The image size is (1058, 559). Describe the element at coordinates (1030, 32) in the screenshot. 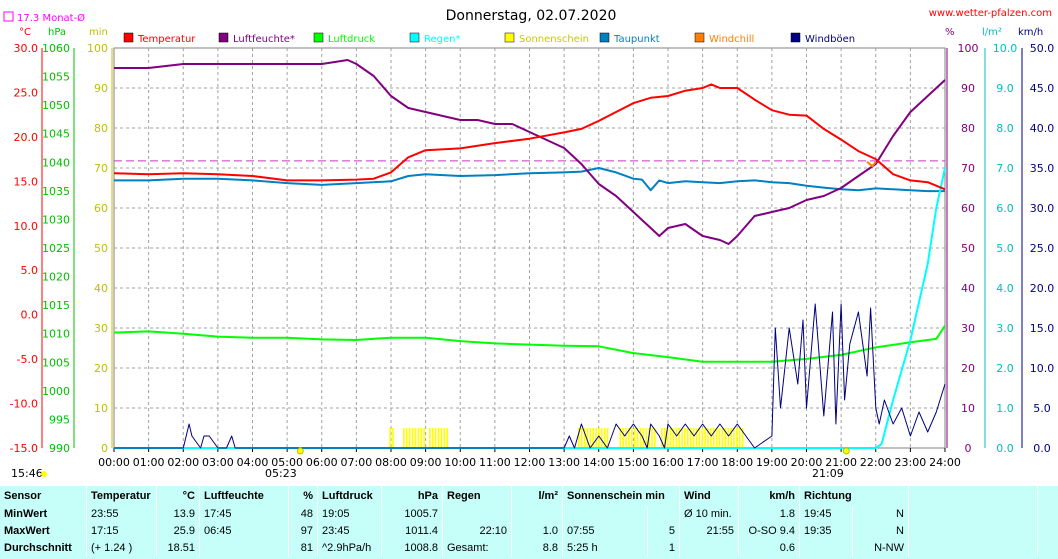

I see `unit-wind: km/h` at that location.